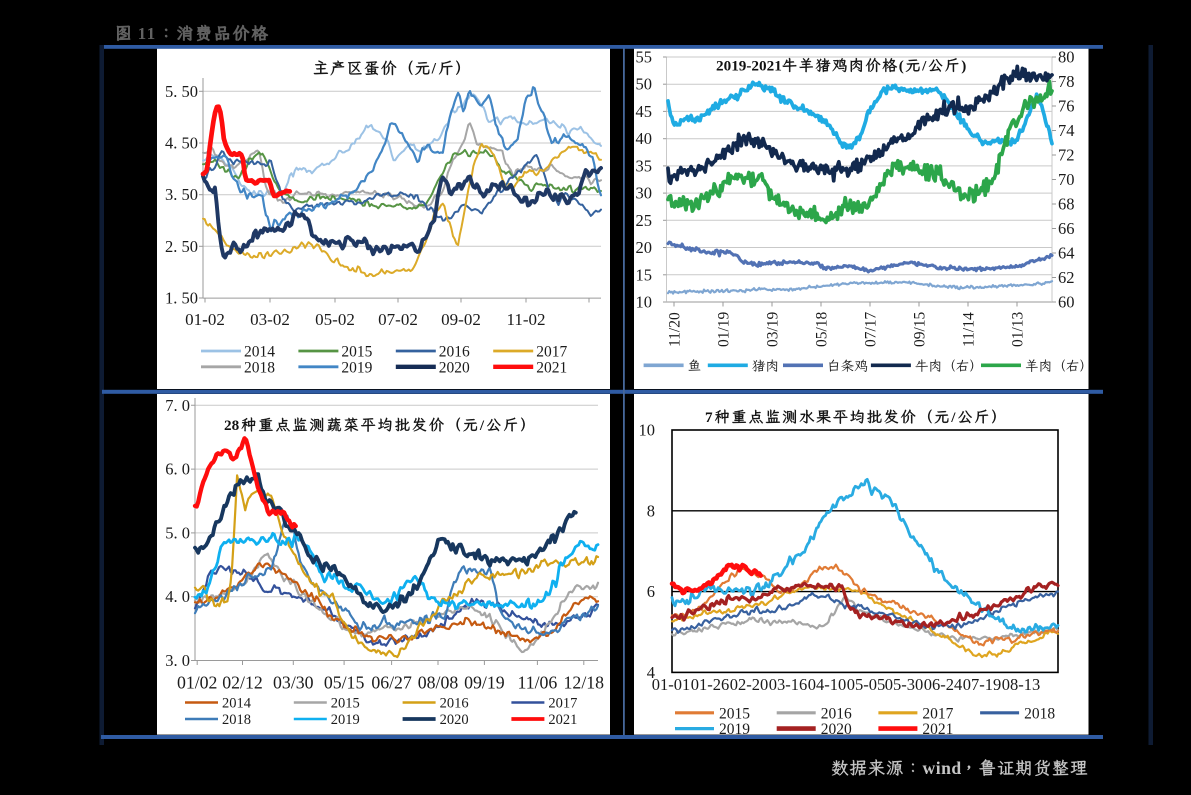  Describe the element at coordinates (205, 319) in the screenshot. I see `svg-text: 01-02` at that location.